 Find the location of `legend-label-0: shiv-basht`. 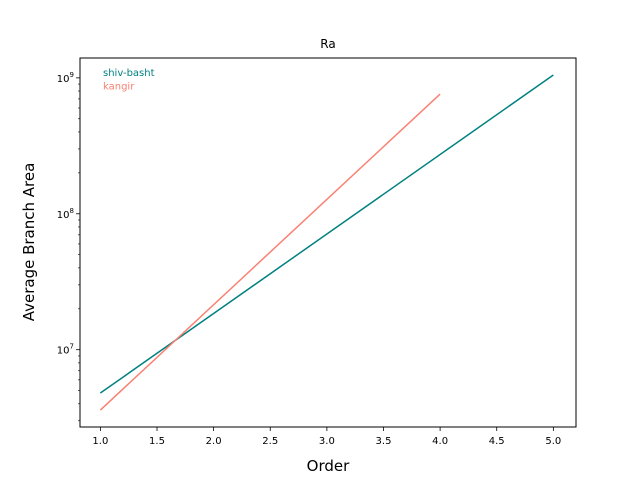

legend-label-0: shiv-basht is located at coordinates (129, 73).